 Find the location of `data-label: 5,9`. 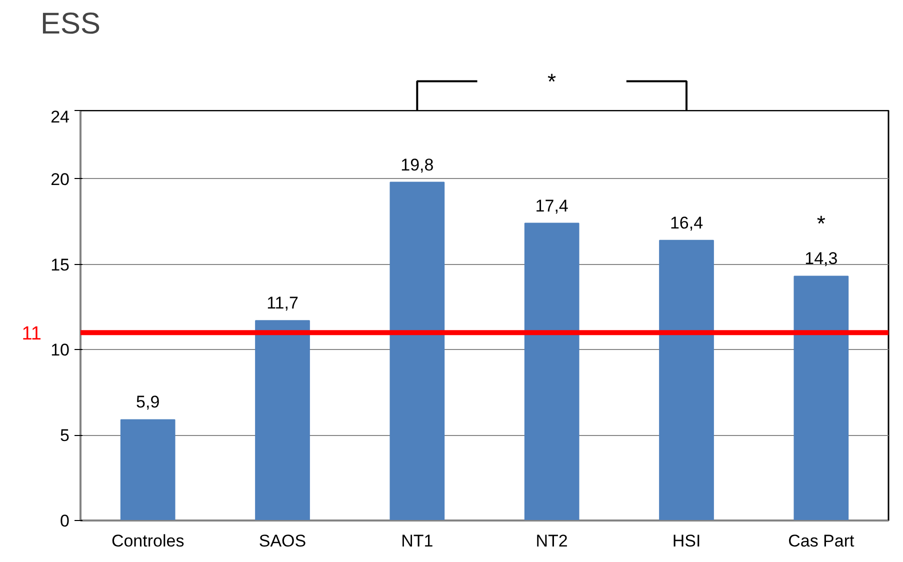

data-label: 5,9 is located at coordinates (148, 402).